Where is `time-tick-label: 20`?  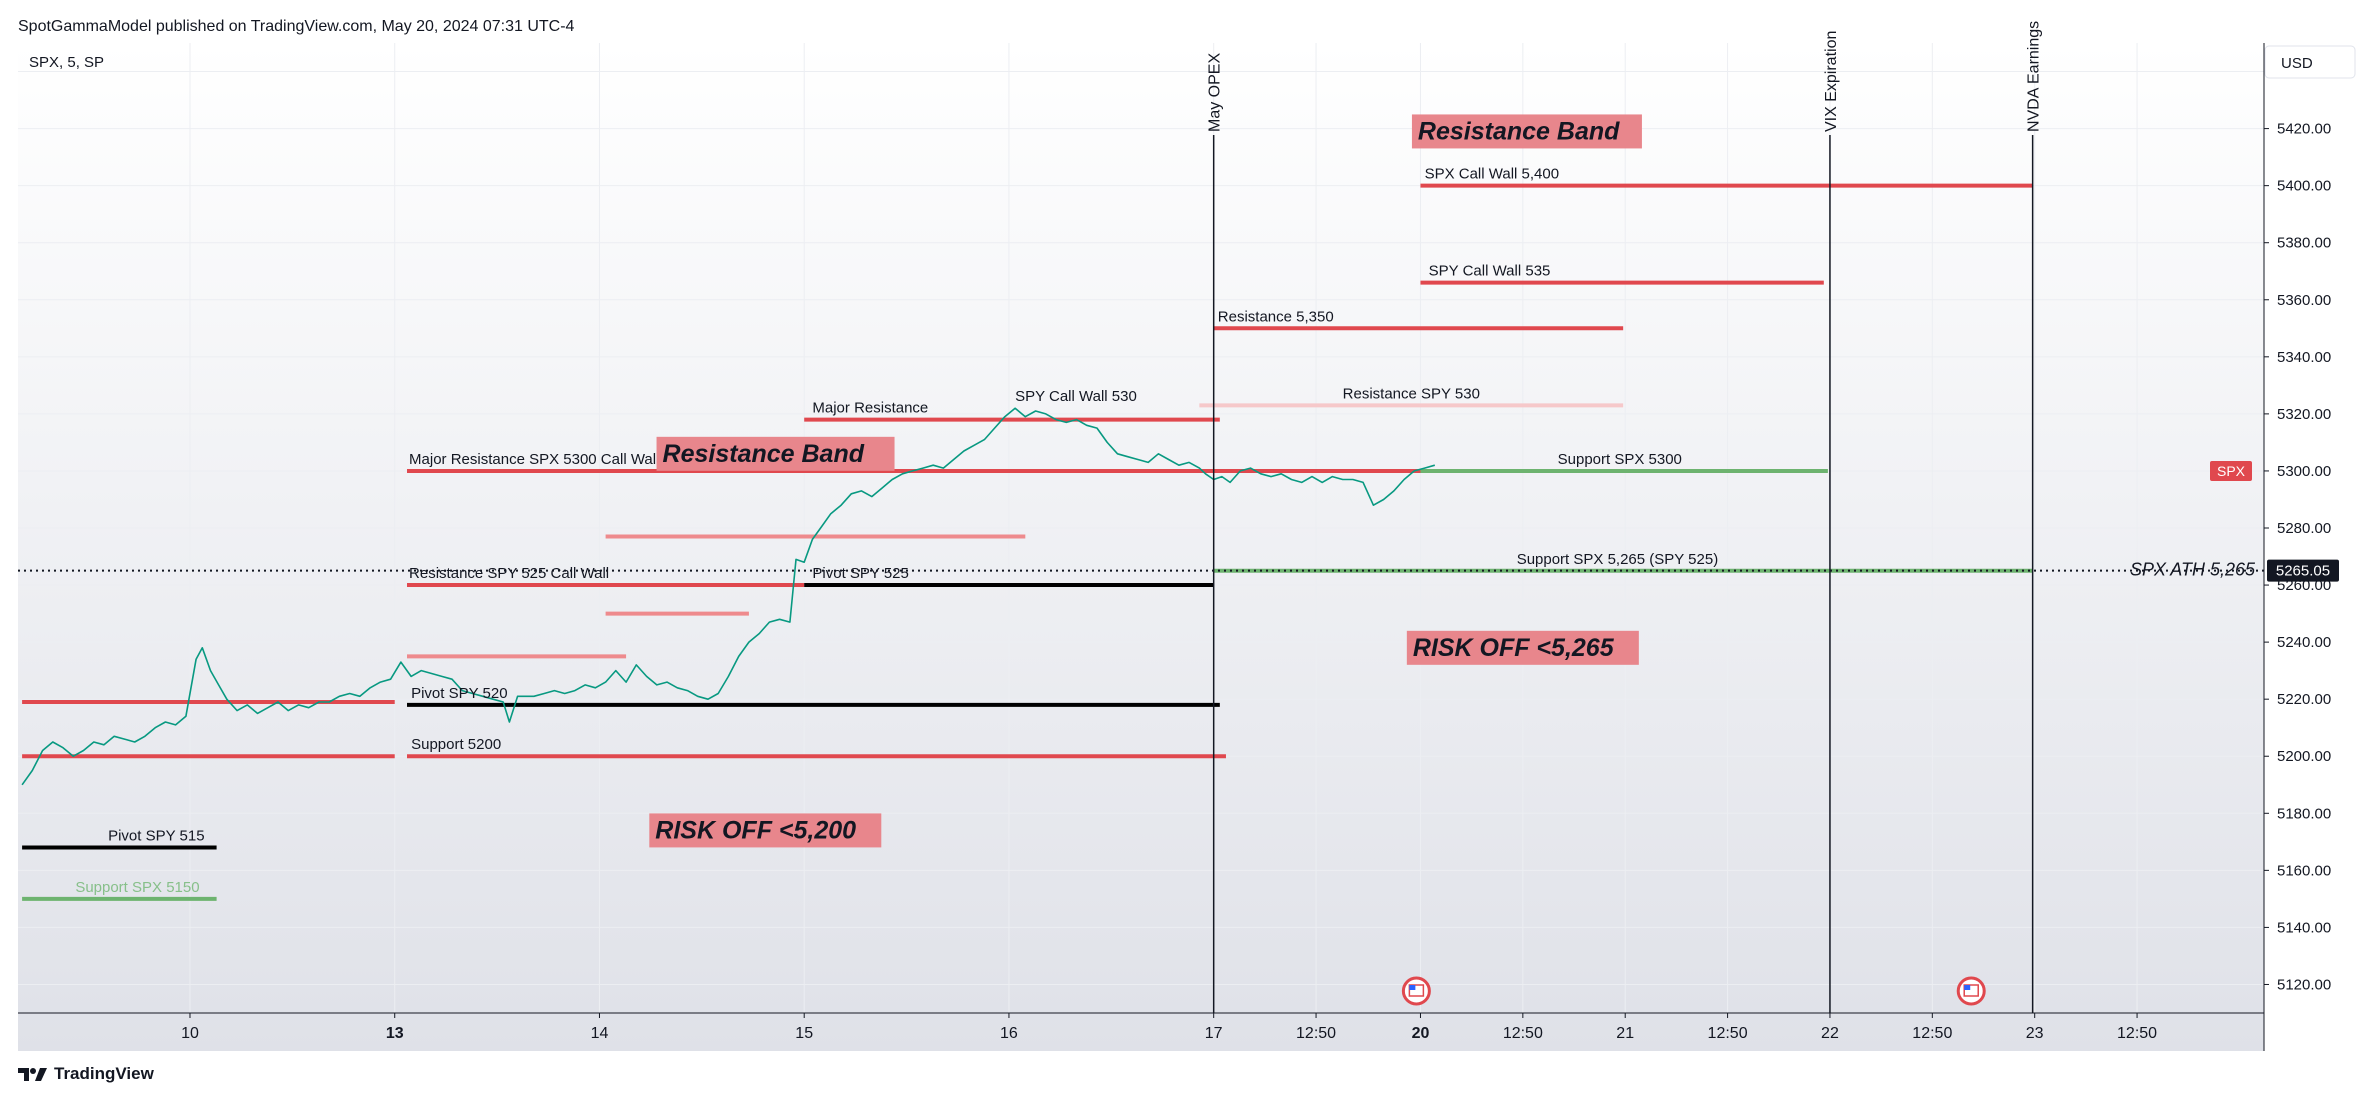 time-tick-label: 20 is located at coordinates (1421, 1033).